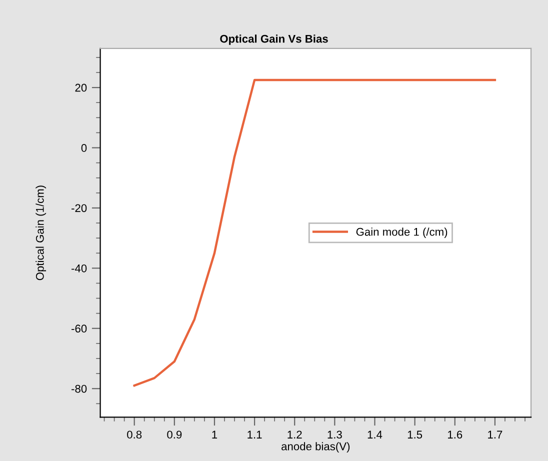  Describe the element at coordinates (375, 434) in the screenshot. I see `x-tick-label: 1.4` at that location.